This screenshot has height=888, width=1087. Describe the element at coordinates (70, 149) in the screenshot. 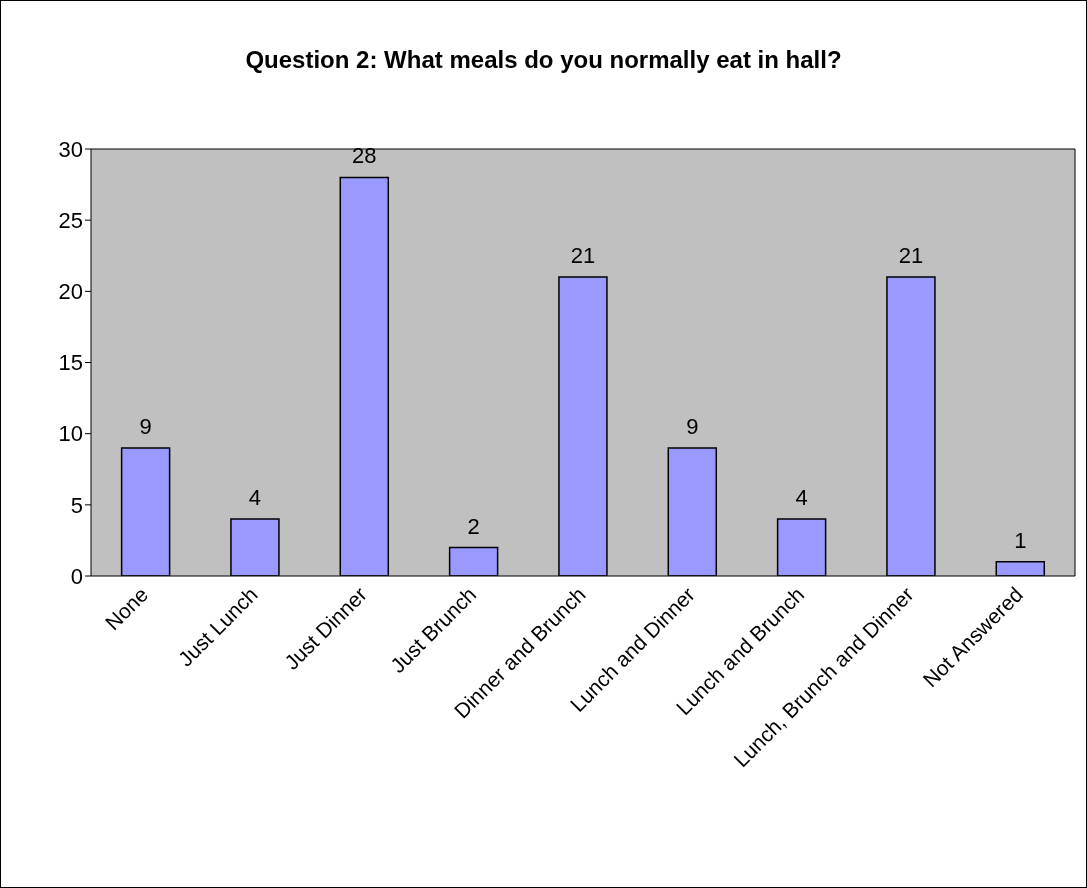

I see `y-tick-label: 30` at that location.